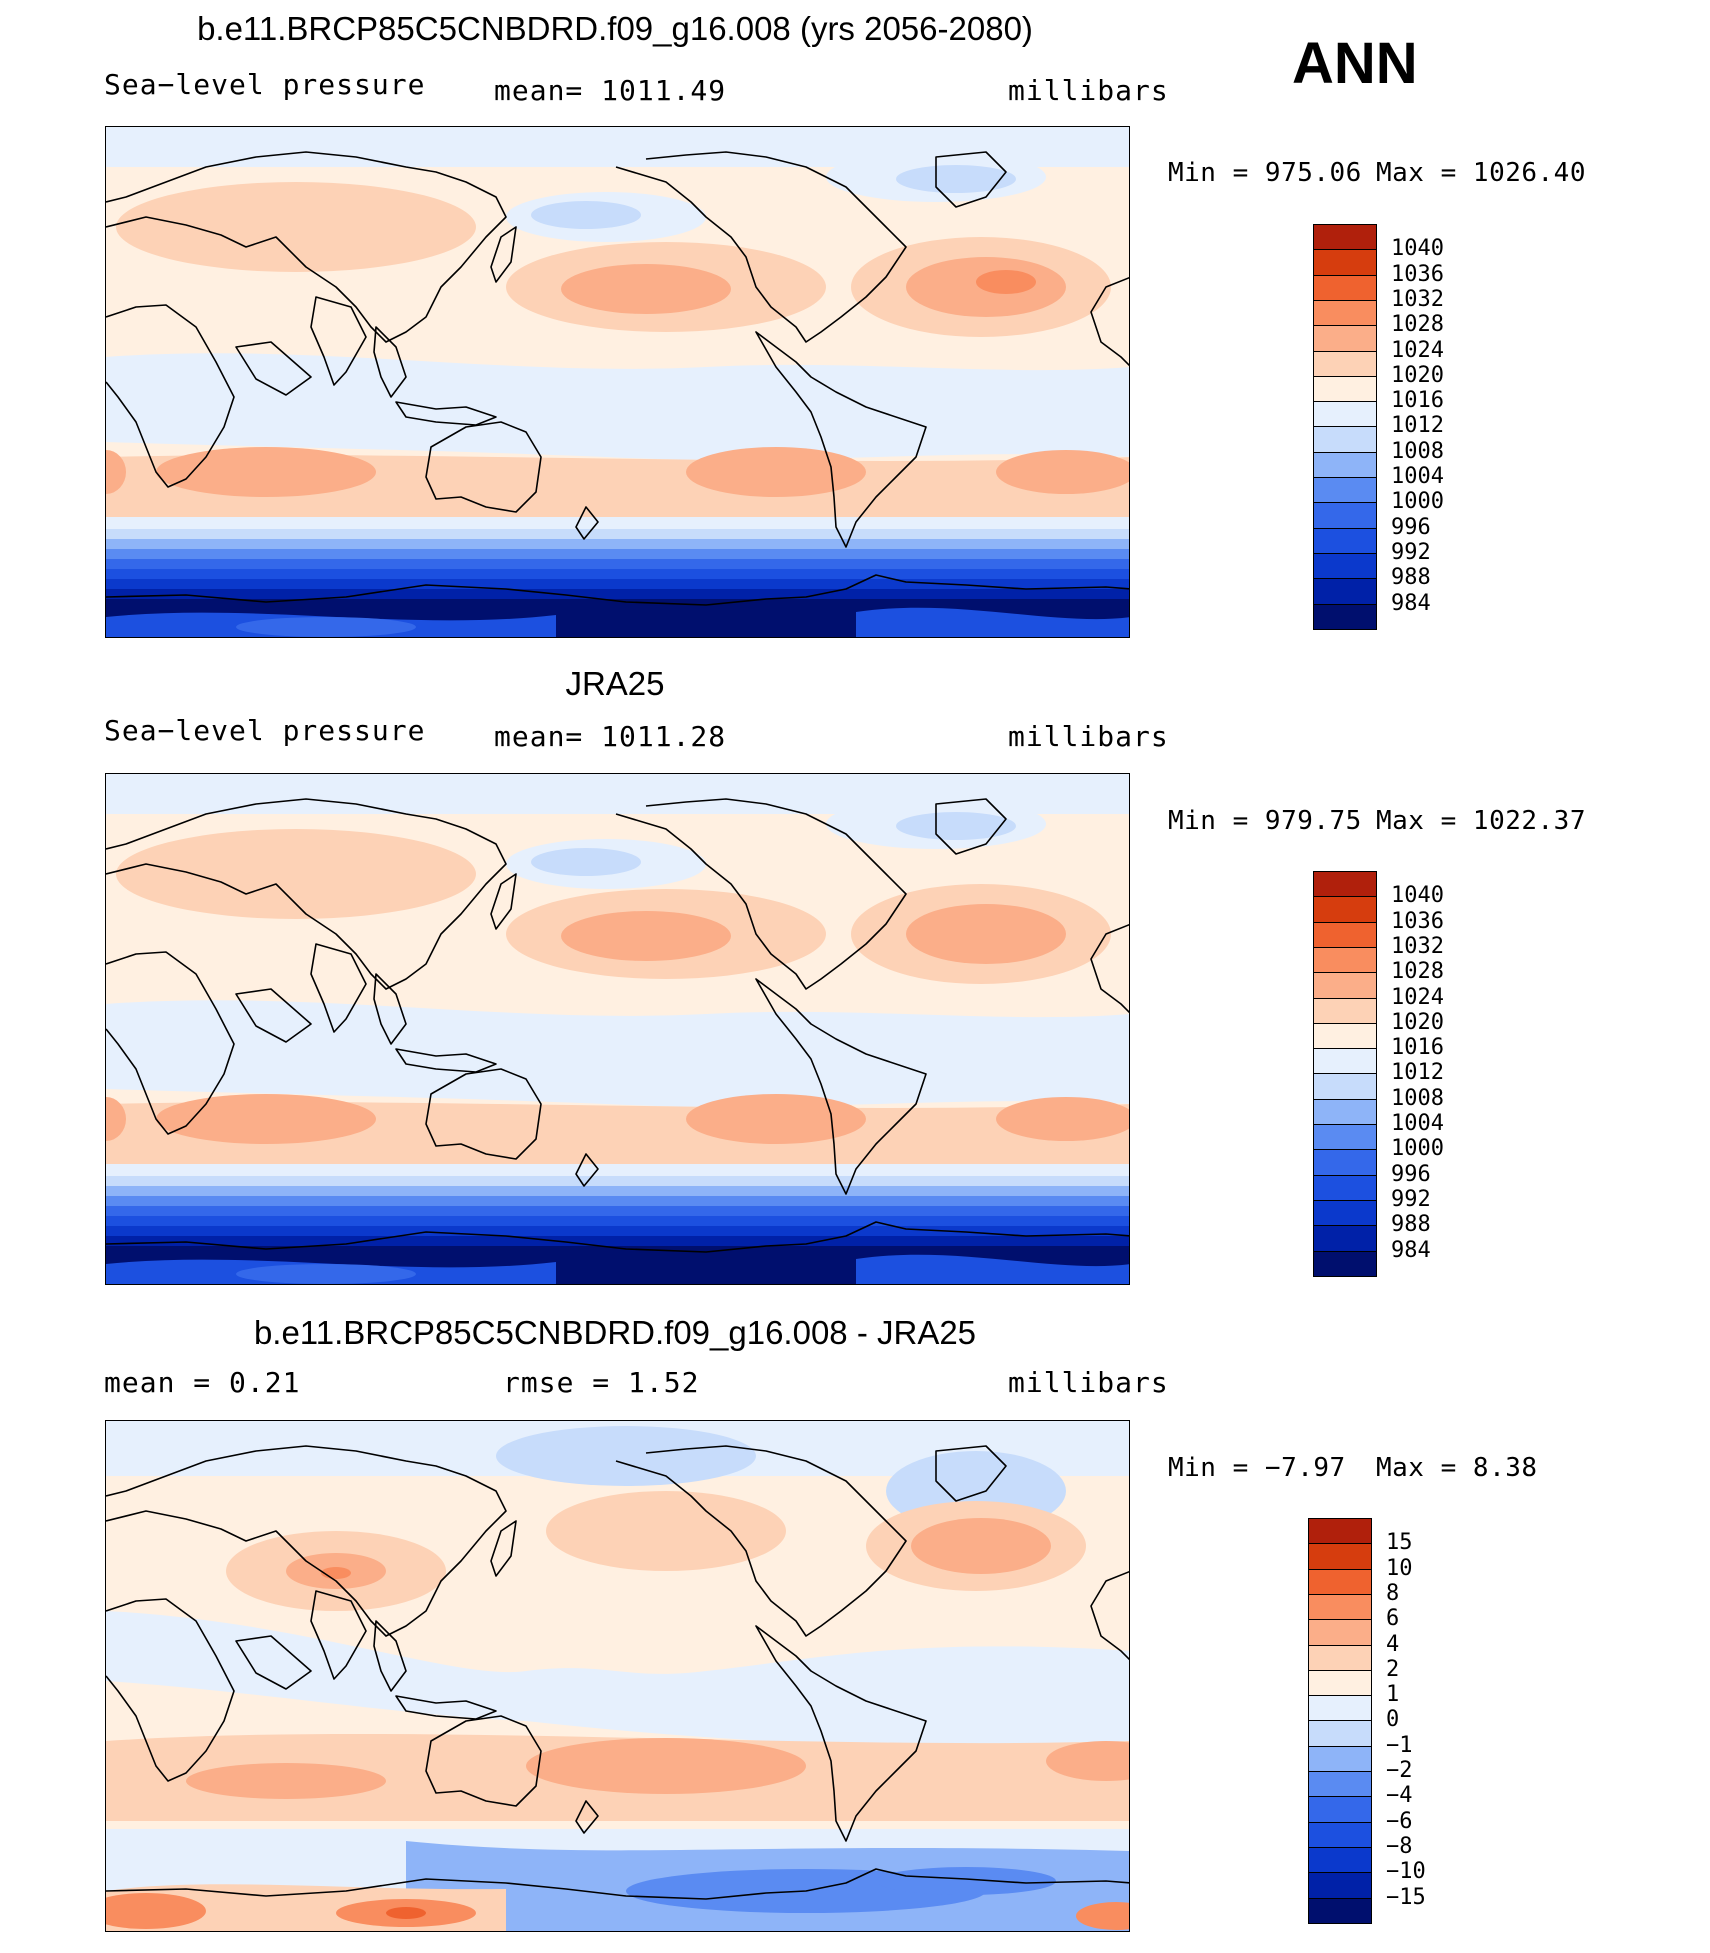 This screenshot has width=1710, height=1953. I want to click on colorbar-tick-label: 4, so click(1393, 1644).